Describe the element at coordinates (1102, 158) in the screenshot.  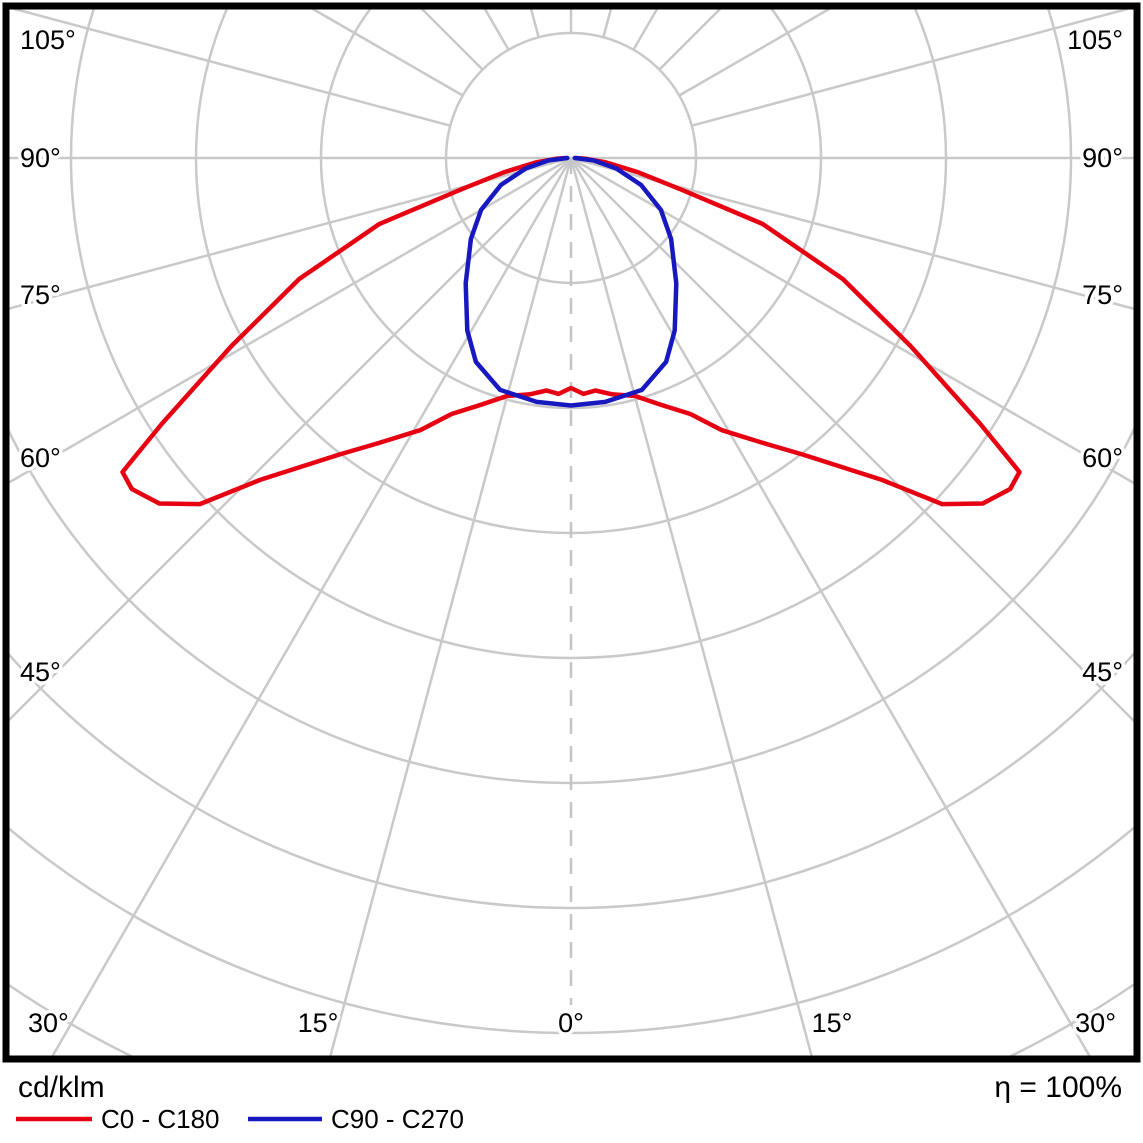
I see `angle-label-right: 90°` at that location.